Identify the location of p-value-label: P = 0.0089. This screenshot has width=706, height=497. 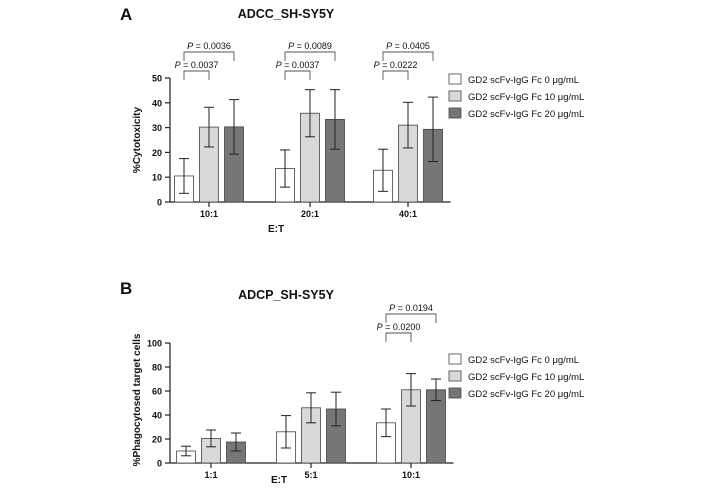
(310, 46).